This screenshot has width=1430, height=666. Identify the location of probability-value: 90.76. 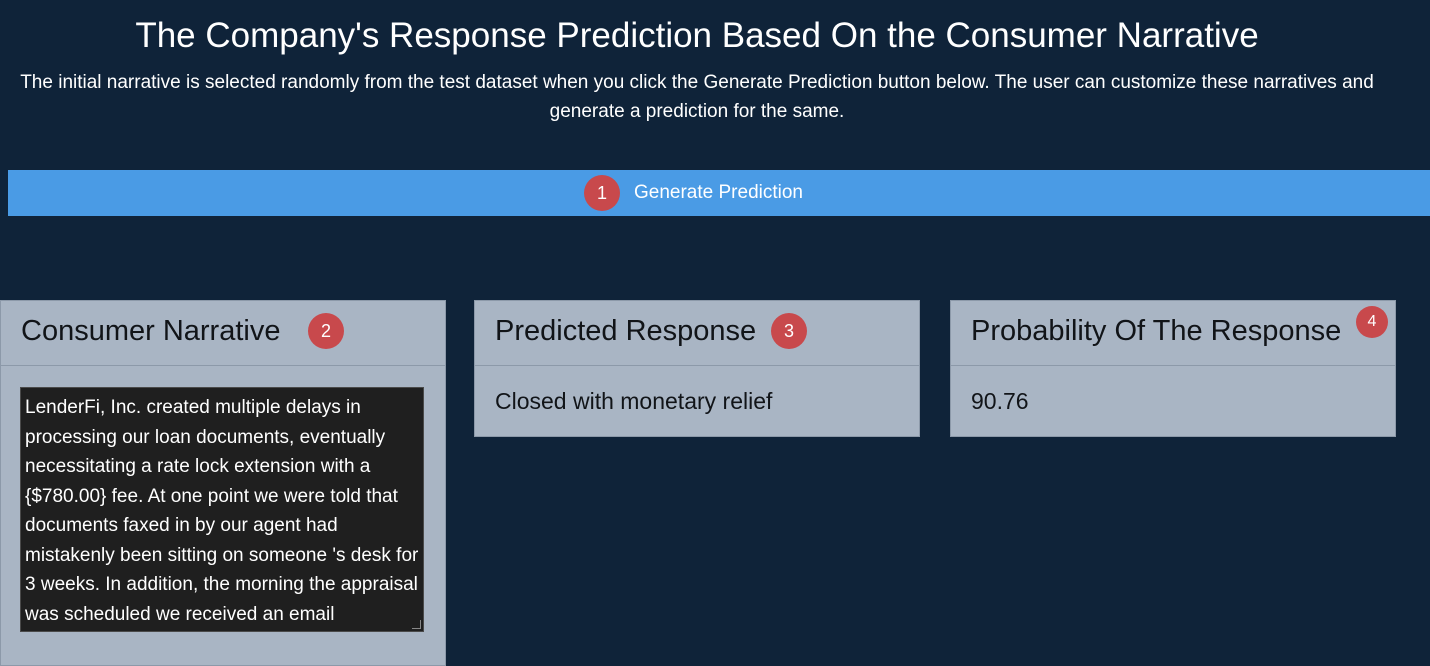
(1000, 401).